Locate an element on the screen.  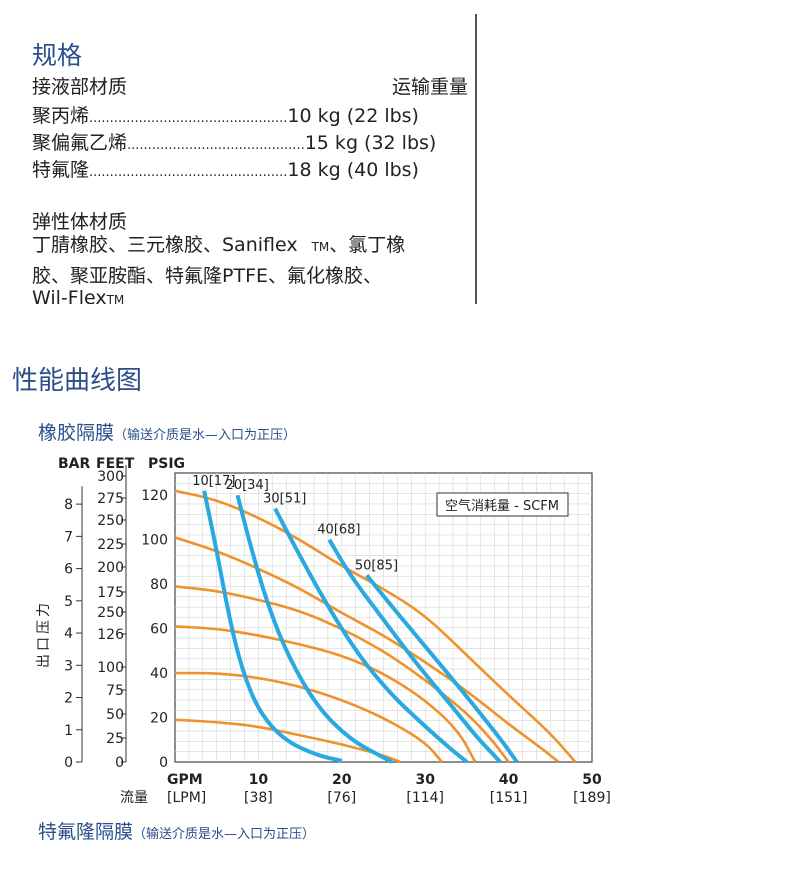
x-tick-lpm-label: [76] is located at coordinates (341, 798).